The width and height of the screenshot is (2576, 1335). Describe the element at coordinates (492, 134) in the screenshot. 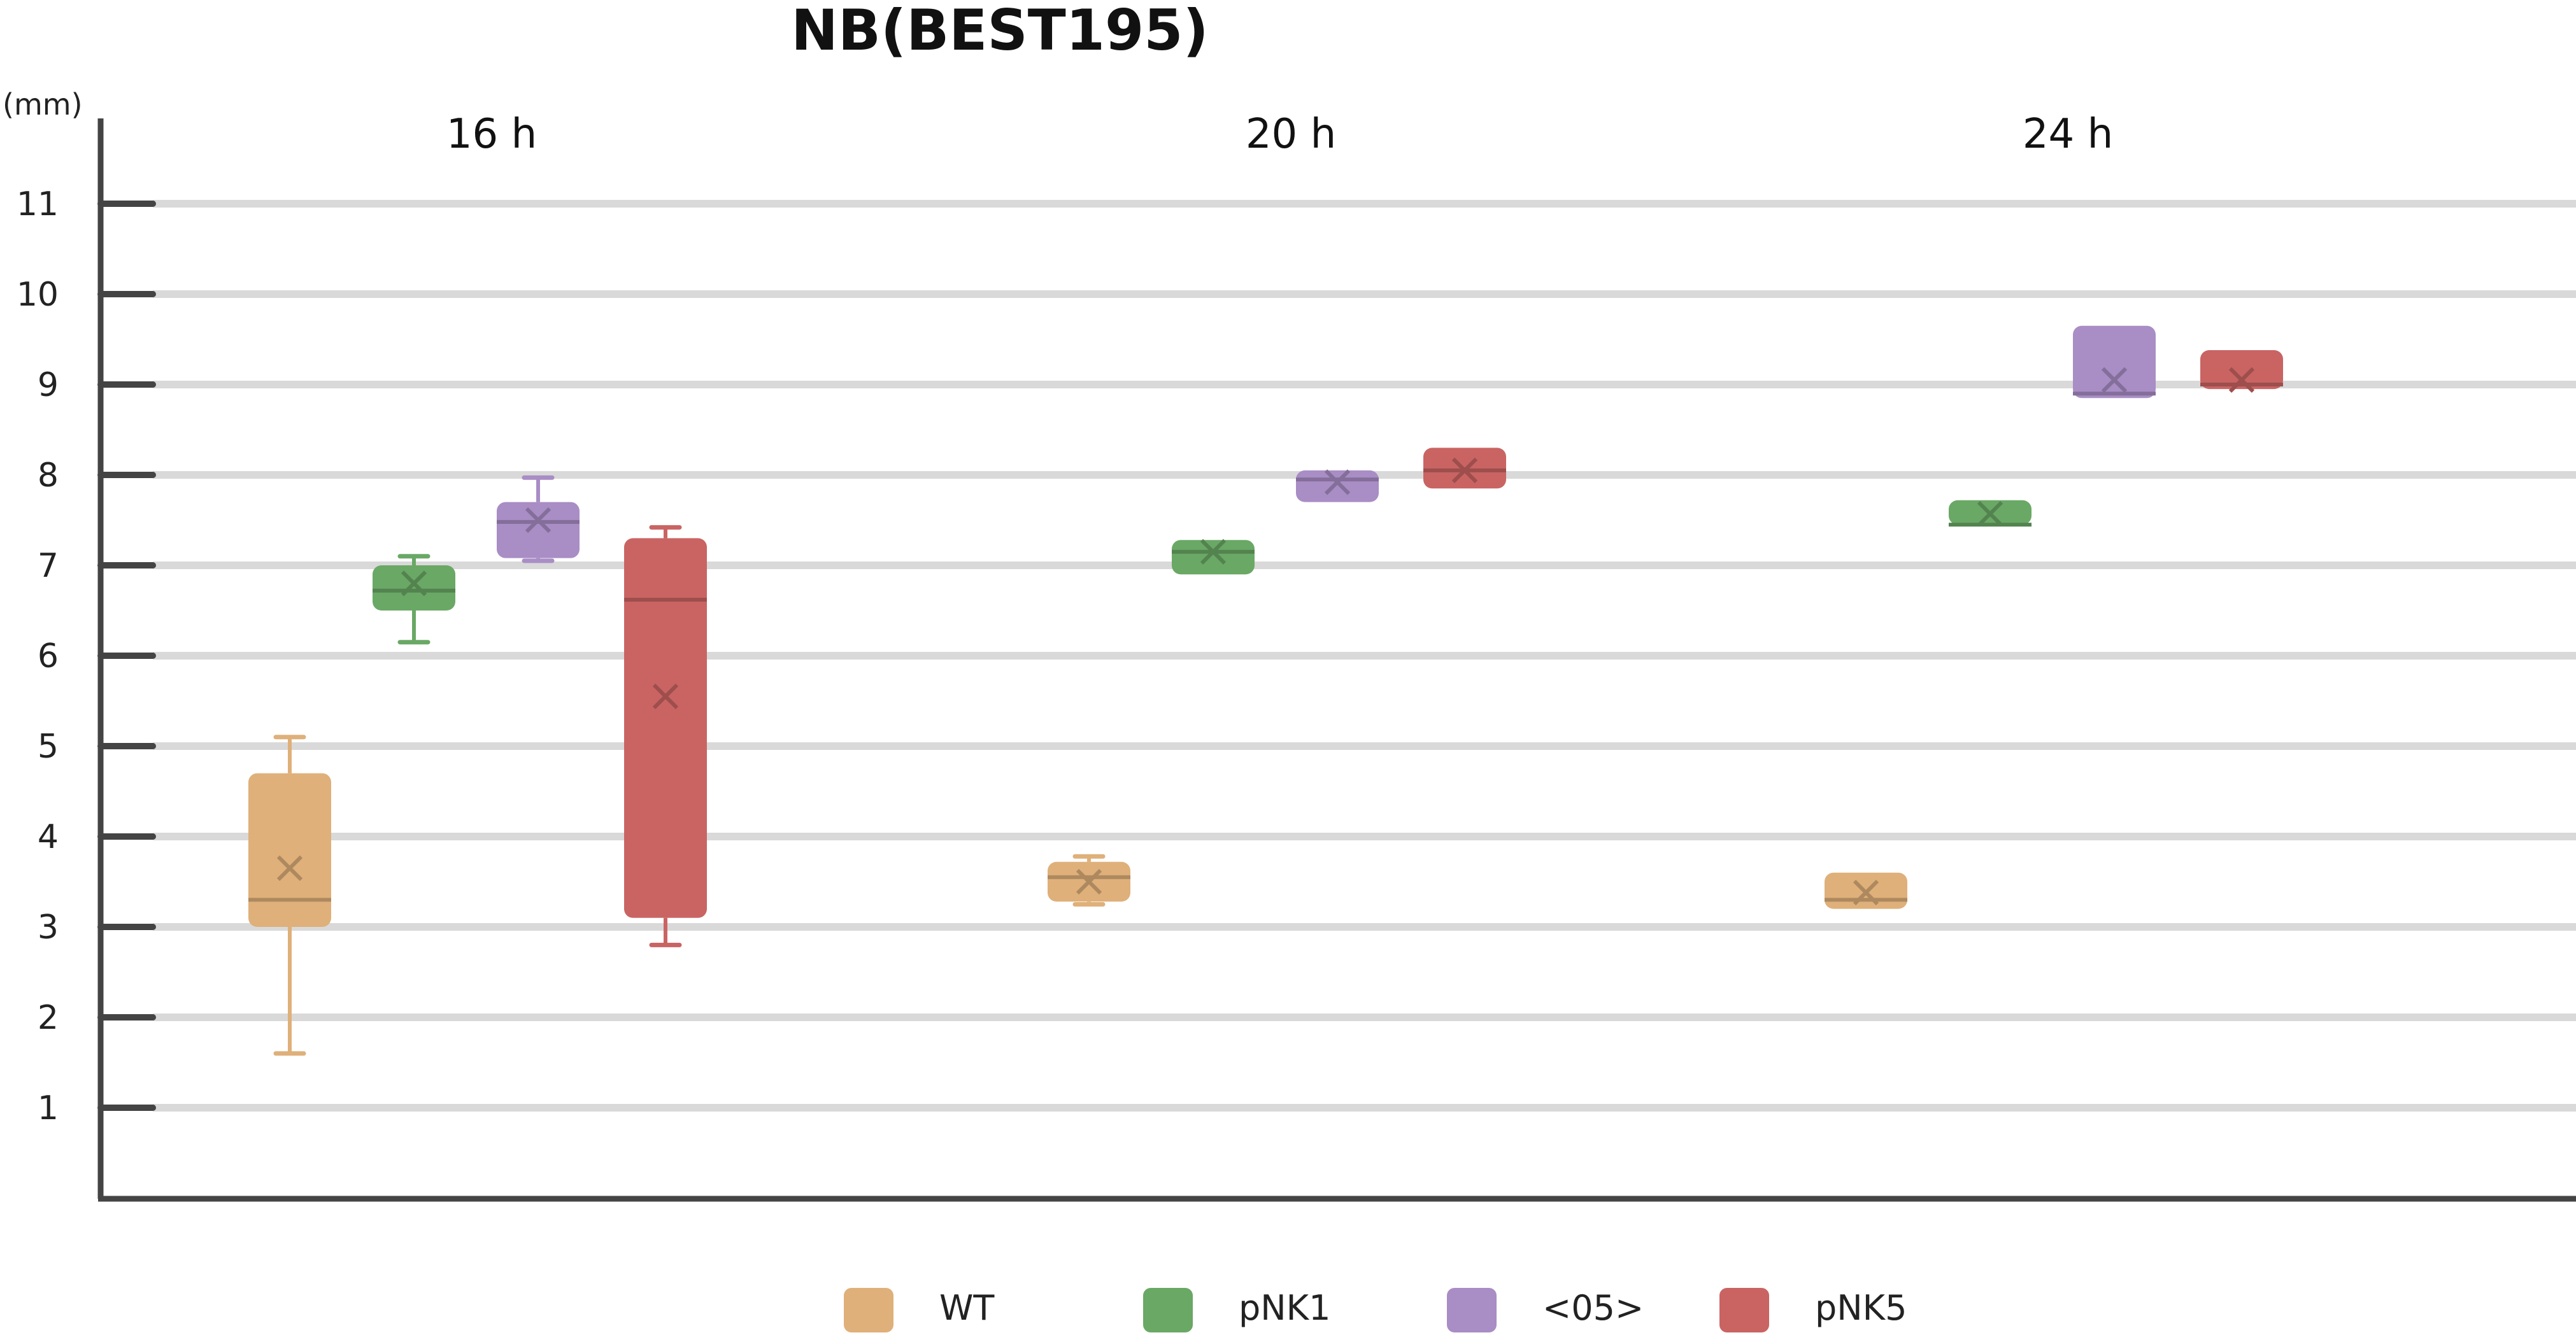

I see `category-label: 16 h` at that location.